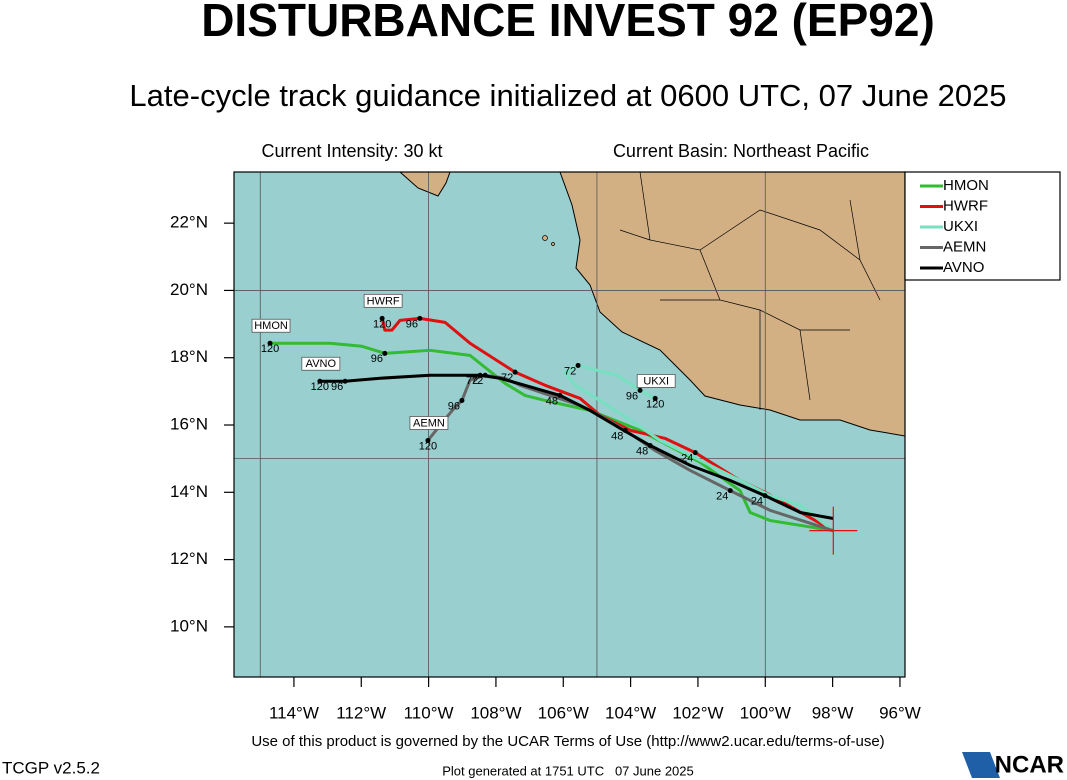  I want to click on mainland, so click(732, 304).